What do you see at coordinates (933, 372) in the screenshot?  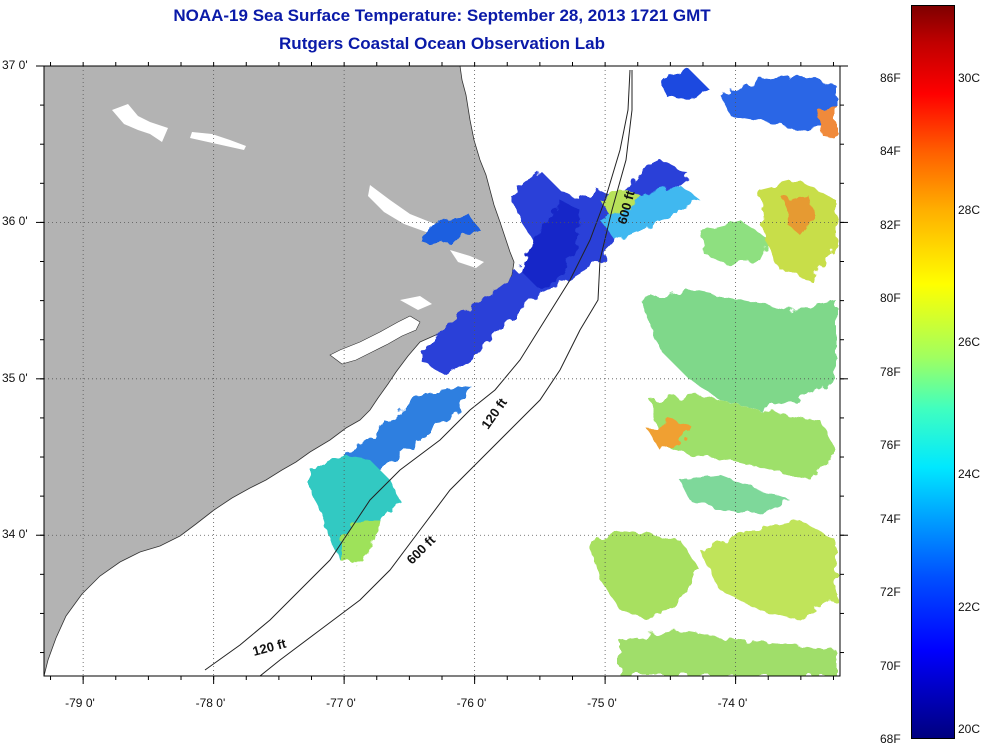 I see `temperature-colorbar` at bounding box center [933, 372].